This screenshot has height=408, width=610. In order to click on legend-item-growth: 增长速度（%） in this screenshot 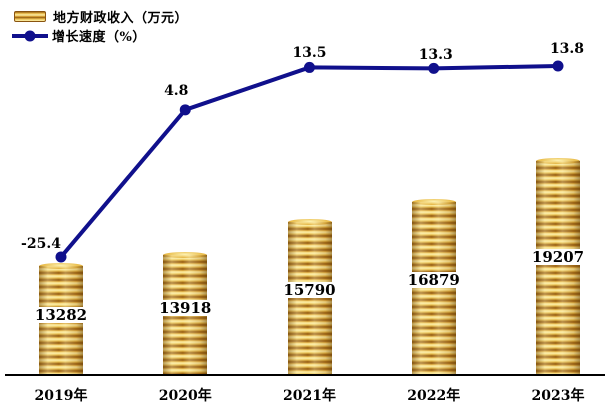, I will do `click(100, 35)`.